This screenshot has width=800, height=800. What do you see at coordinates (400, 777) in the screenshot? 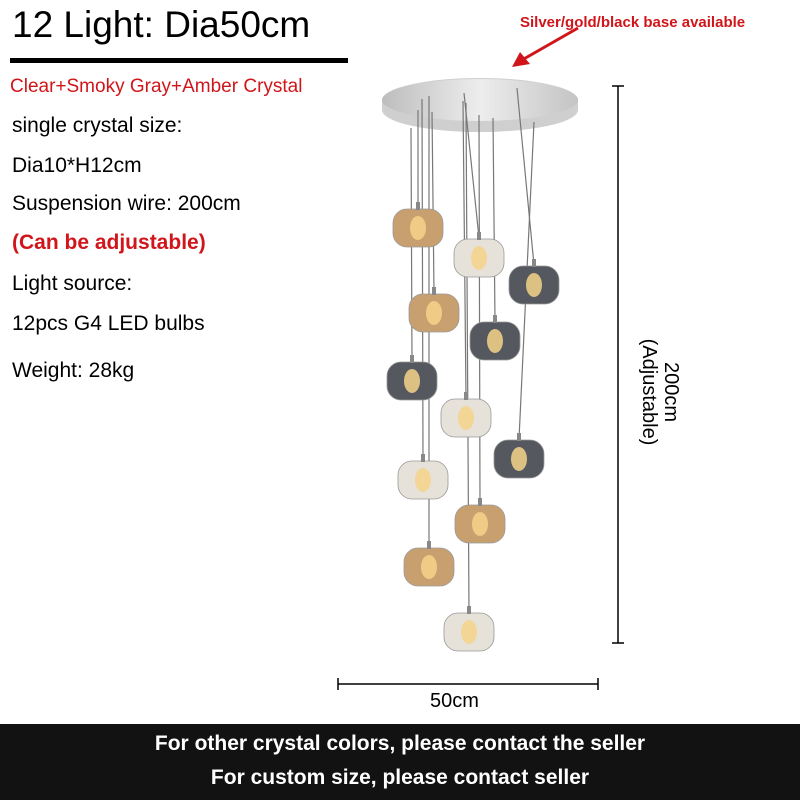
I see `banner-line-size: For custom size, please contact seller` at bounding box center [400, 777].